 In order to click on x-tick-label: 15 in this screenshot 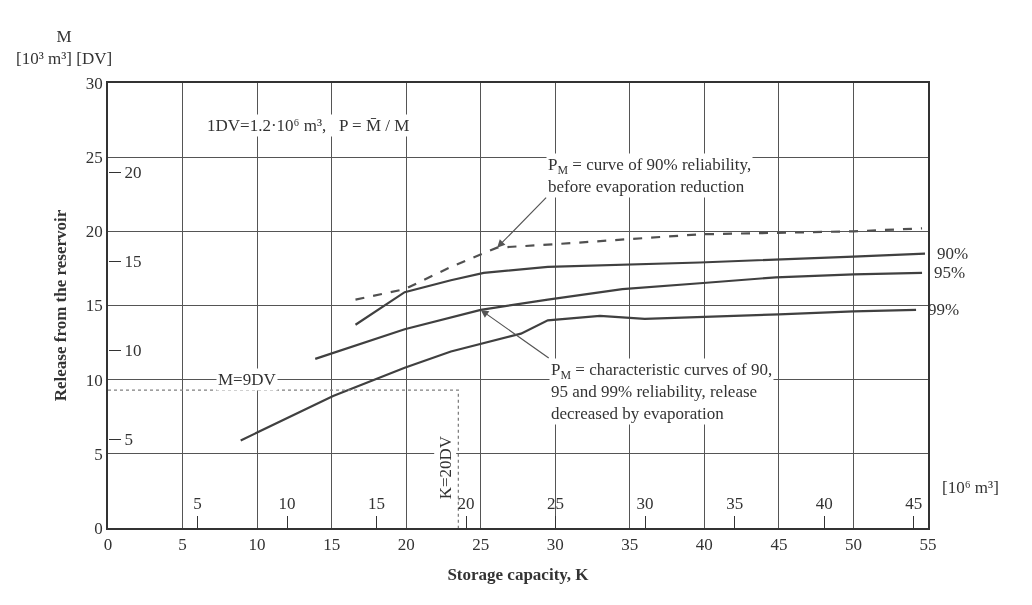, I will do `click(332, 545)`.